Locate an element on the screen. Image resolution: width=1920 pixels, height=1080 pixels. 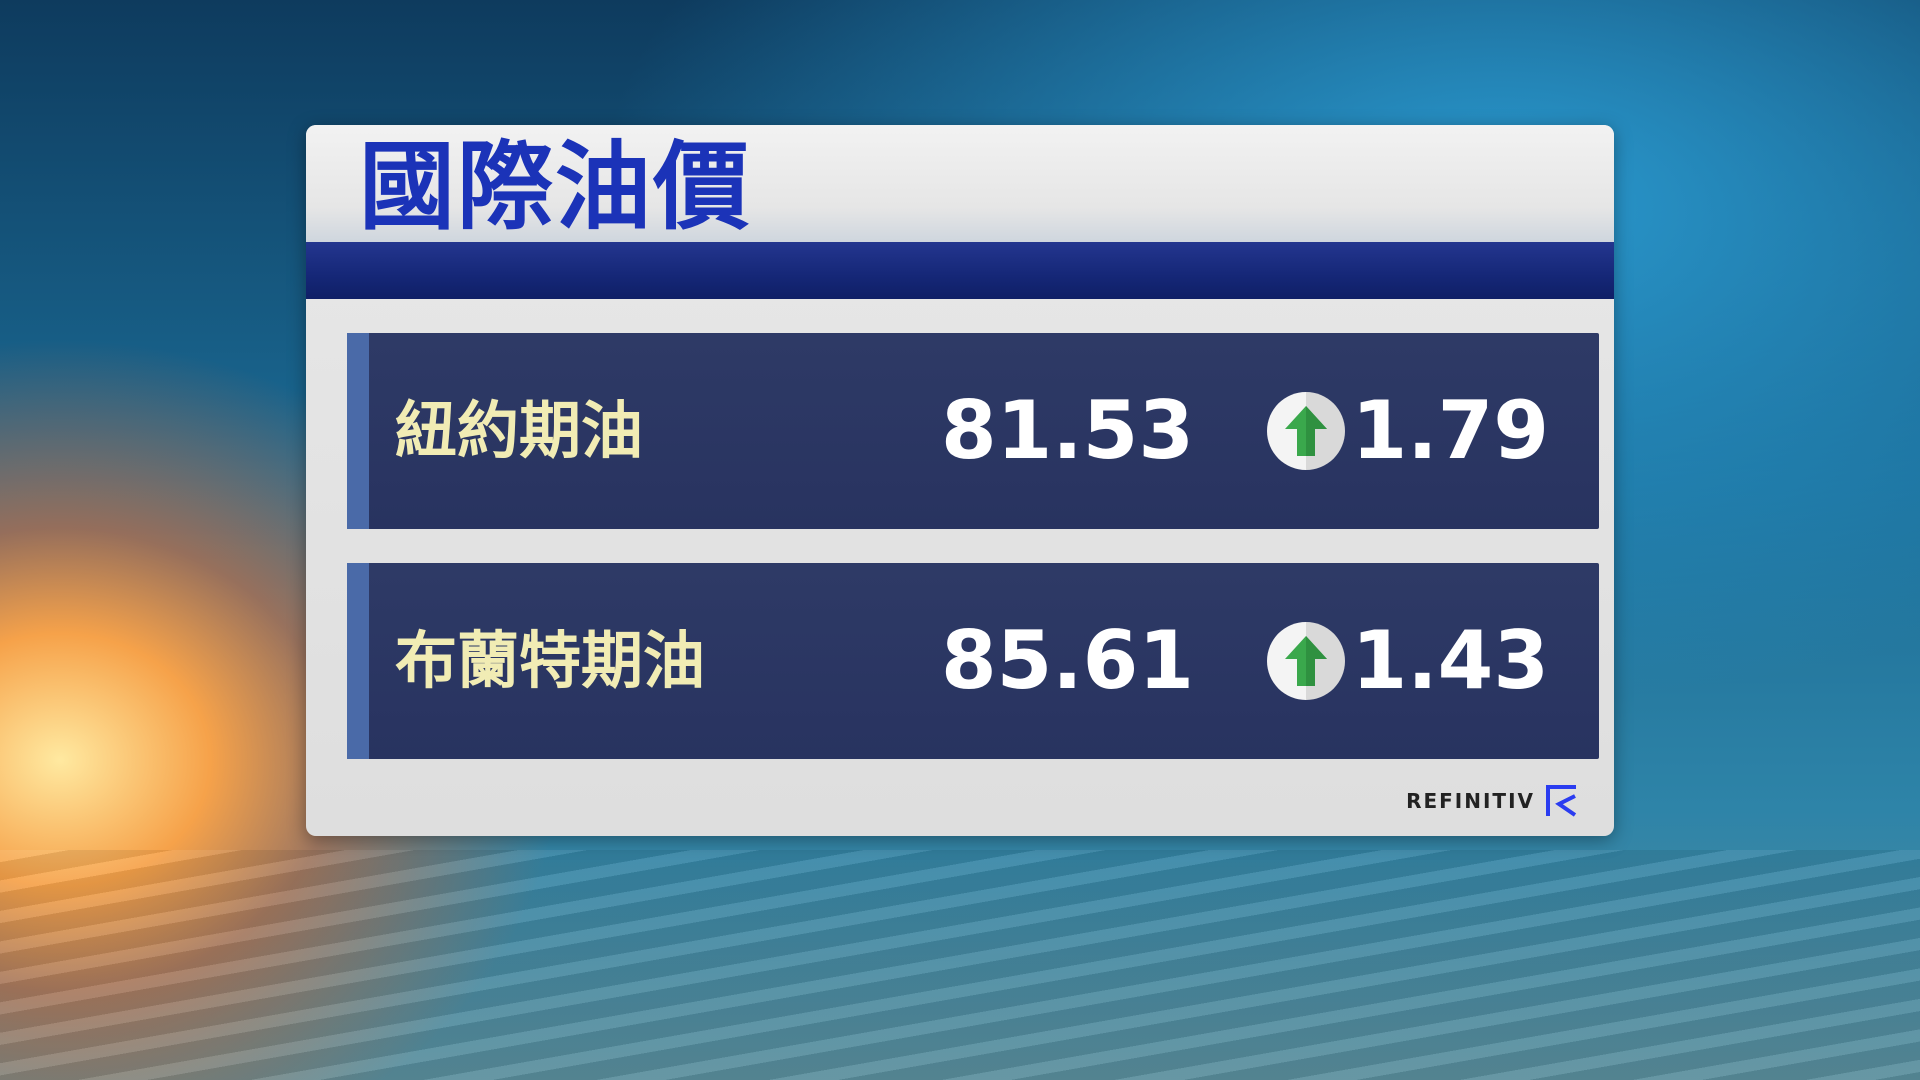
row-change: 1.79 is located at coordinates (1450, 430).